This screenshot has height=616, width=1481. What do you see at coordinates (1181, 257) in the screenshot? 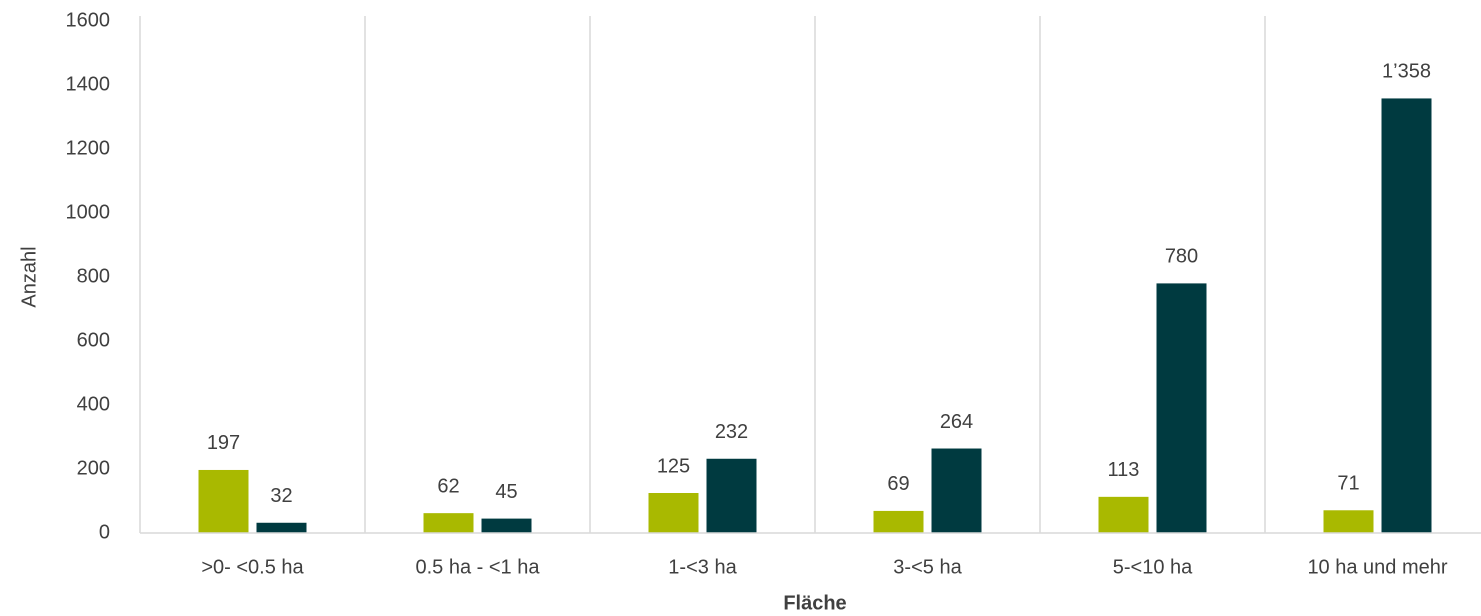
I see `value-label: 780` at bounding box center [1181, 257].